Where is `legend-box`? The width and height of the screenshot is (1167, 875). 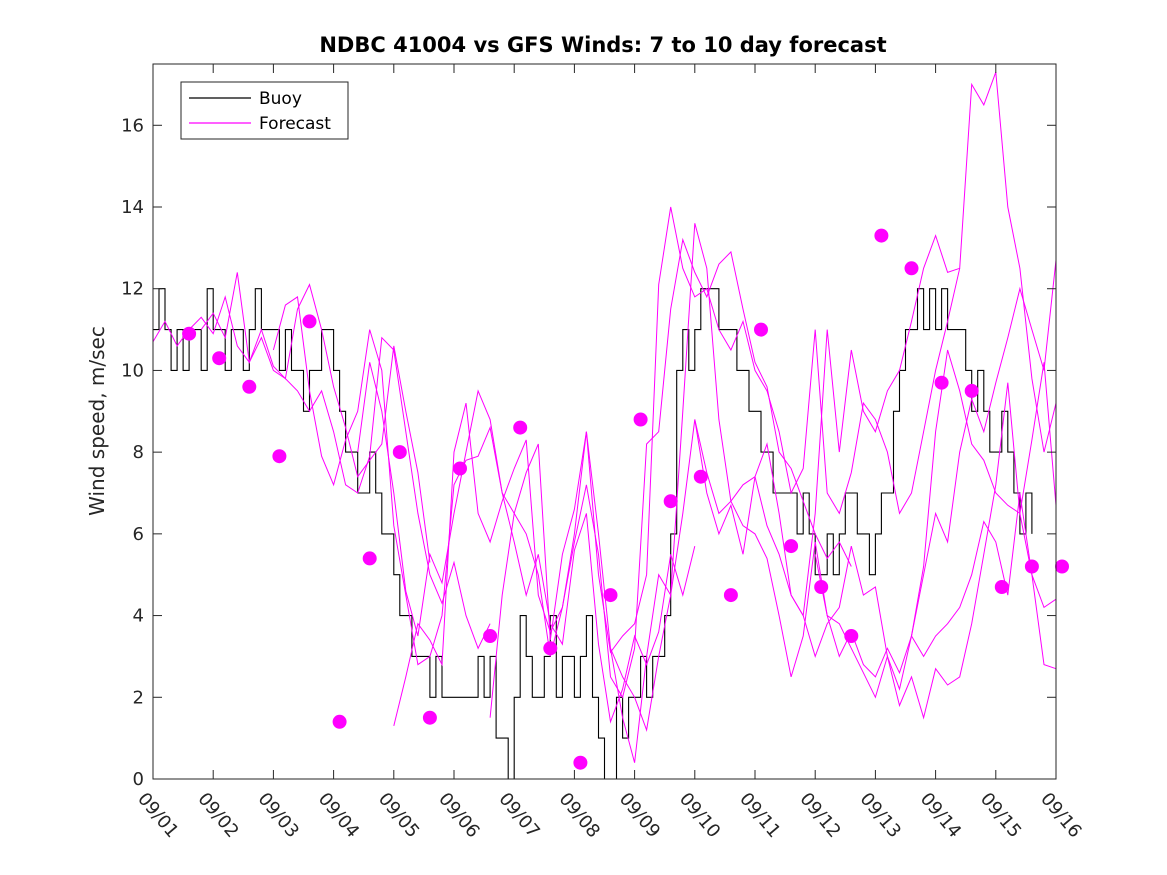 legend-box is located at coordinates (264, 110).